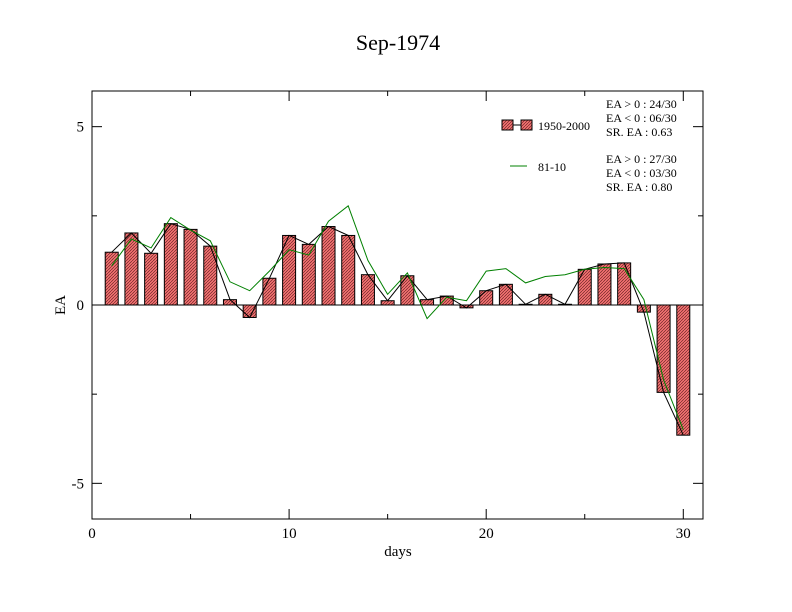 This screenshot has width=792, height=612. What do you see at coordinates (81, 128) in the screenshot?
I see `y-tick-label: 5` at bounding box center [81, 128].